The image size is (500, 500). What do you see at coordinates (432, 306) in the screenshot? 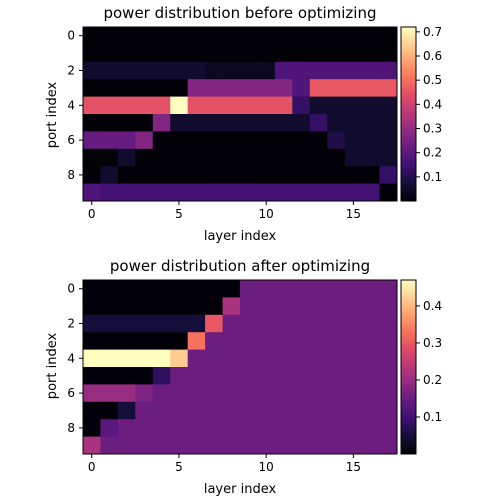
I see `colorbar-tick-label: 0.4` at bounding box center [432, 306].